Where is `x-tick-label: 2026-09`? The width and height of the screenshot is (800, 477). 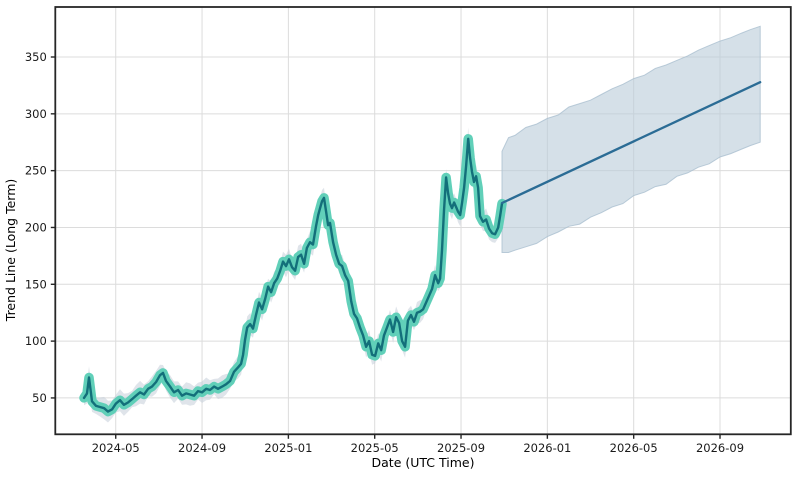
x-tick-label: 2026-09 is located at coordinates (720, 448).